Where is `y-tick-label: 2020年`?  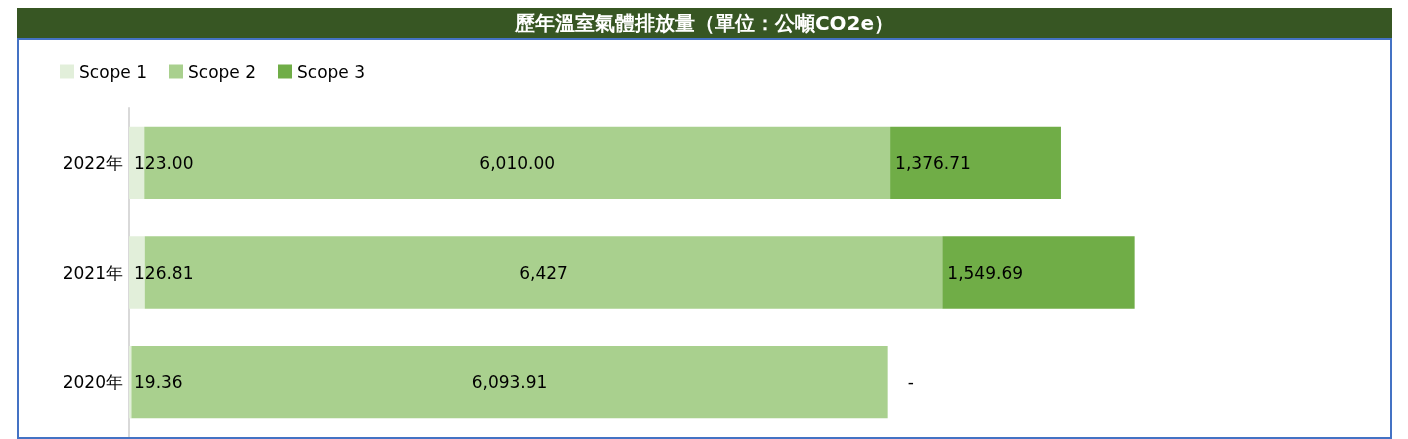
y-tick-label: 2020年 is located at coordinates (92, 382).